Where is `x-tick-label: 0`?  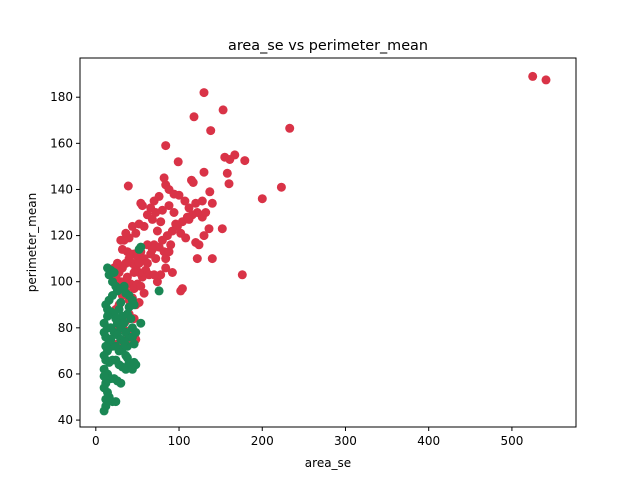
x-tick-label: 0 is located at coordinates (96, 441).